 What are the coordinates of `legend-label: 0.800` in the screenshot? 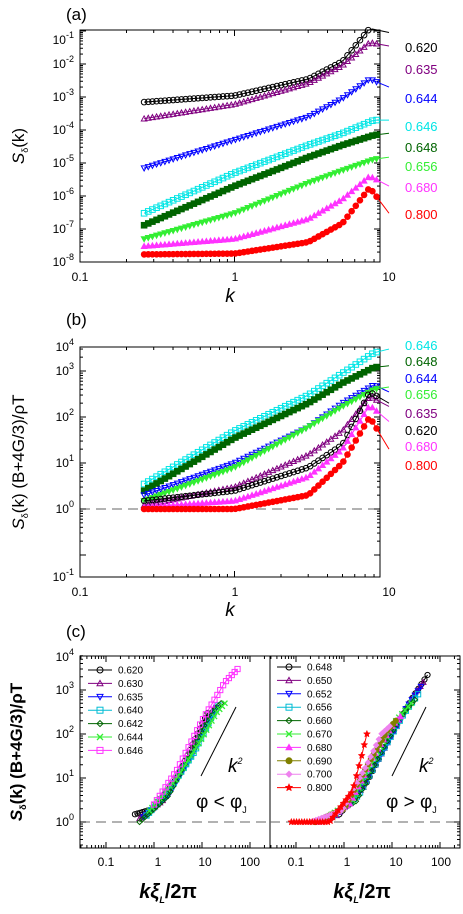 It's located at (421, 465).